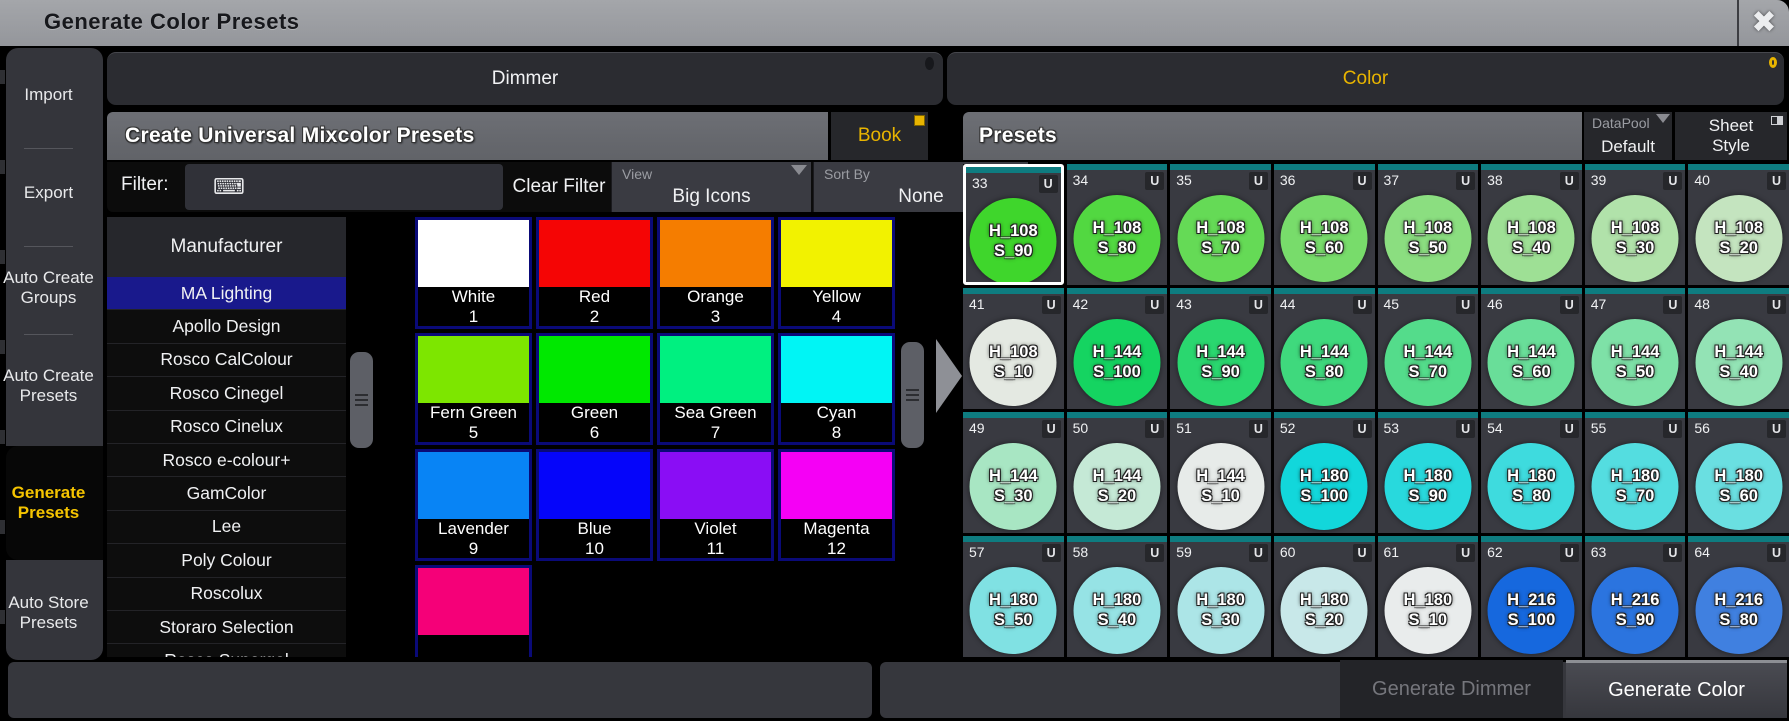 This screenshot has width=1789, height=721. Describe the element at coordinates (226, 427) in the screenshot. I see `manufacturer-row: Rosco Cinelux` at that location.